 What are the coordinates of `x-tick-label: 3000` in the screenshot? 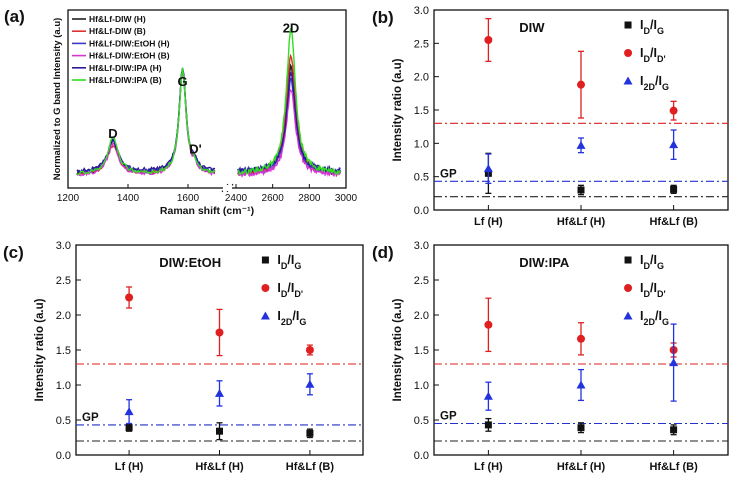 It's located at (346, 198).